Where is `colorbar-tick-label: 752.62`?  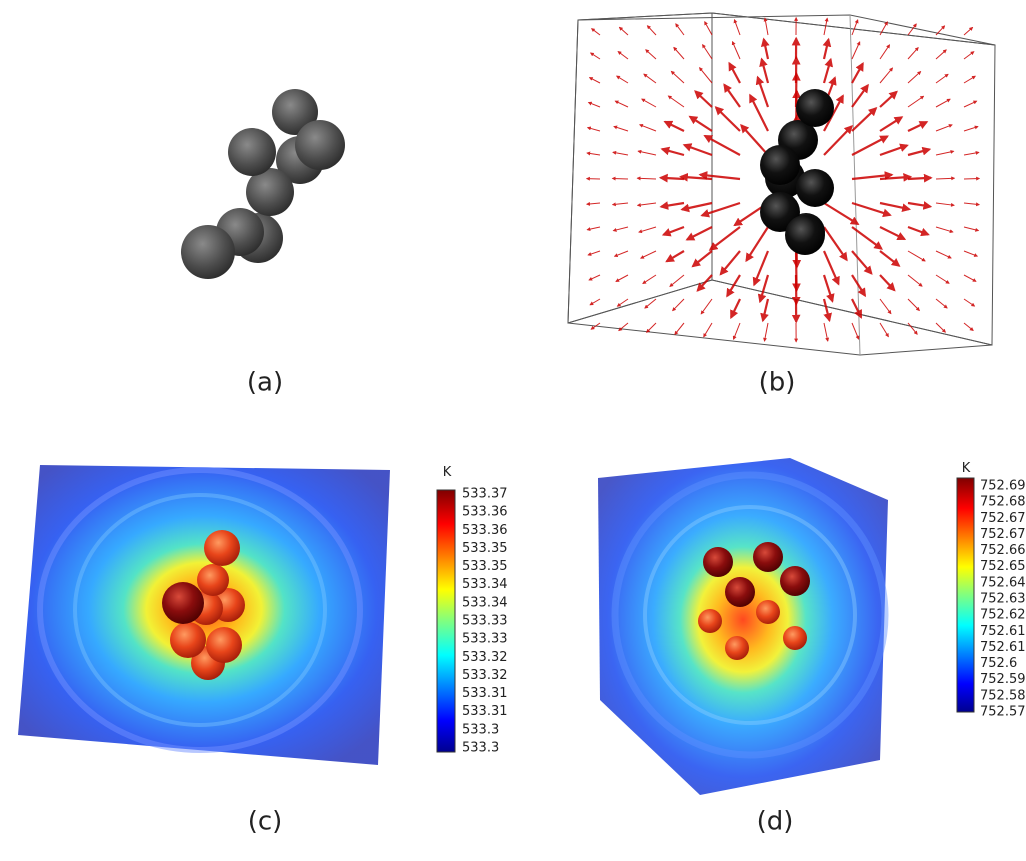 colorbar-tick-label: 752.62 is located at coordinates (1003, 615).